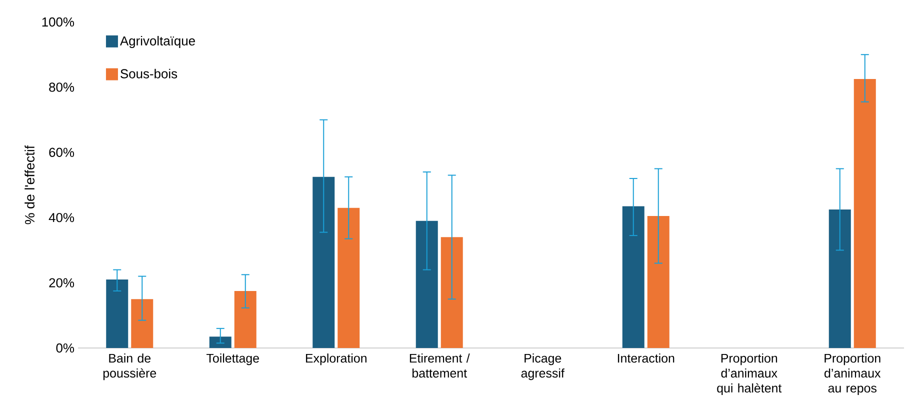 Image resolution: width=914 pixels, height=417 pixels. What do you see at coordinates (61, 217) in the screenshot?
I see `y-tick-label: 40%` at bounding box center [61, 217].